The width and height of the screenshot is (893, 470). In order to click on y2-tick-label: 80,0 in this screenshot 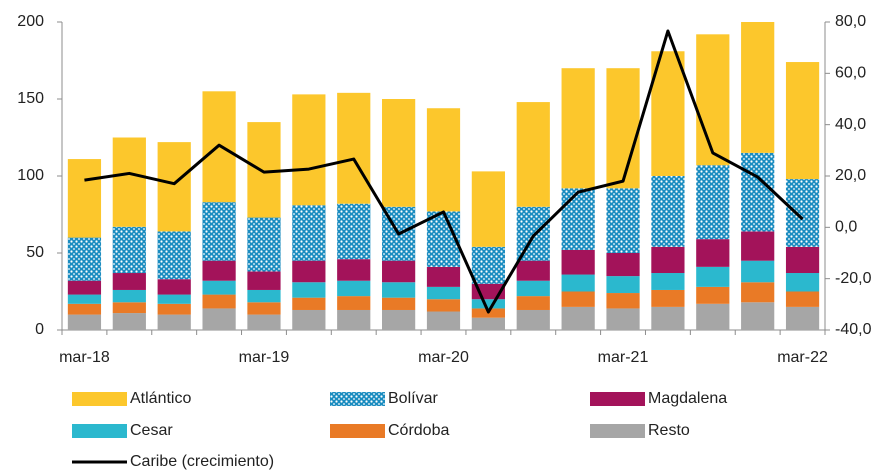, I will do `click(850, 21)`.